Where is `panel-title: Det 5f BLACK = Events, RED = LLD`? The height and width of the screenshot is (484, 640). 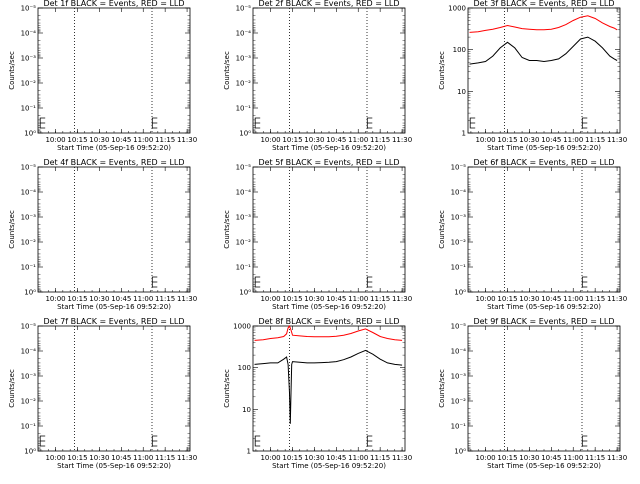 panel-title: Det 5f BLACK = Events, RED = LLD is located at coordinates (328, 162).